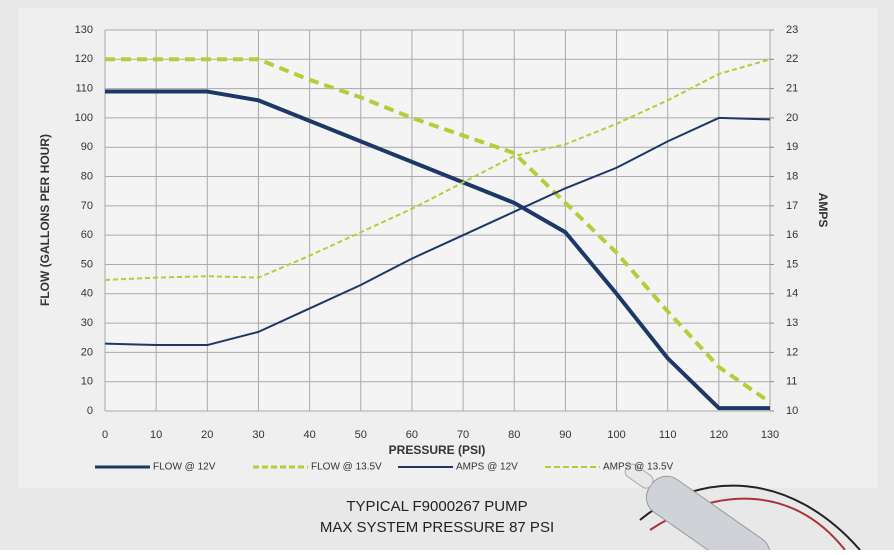 The width and height of the screenshot is (894, 555). Describe the element at coordinates (792, 264) in the screenshot. I see `y2-tick-label: 15` at that location.